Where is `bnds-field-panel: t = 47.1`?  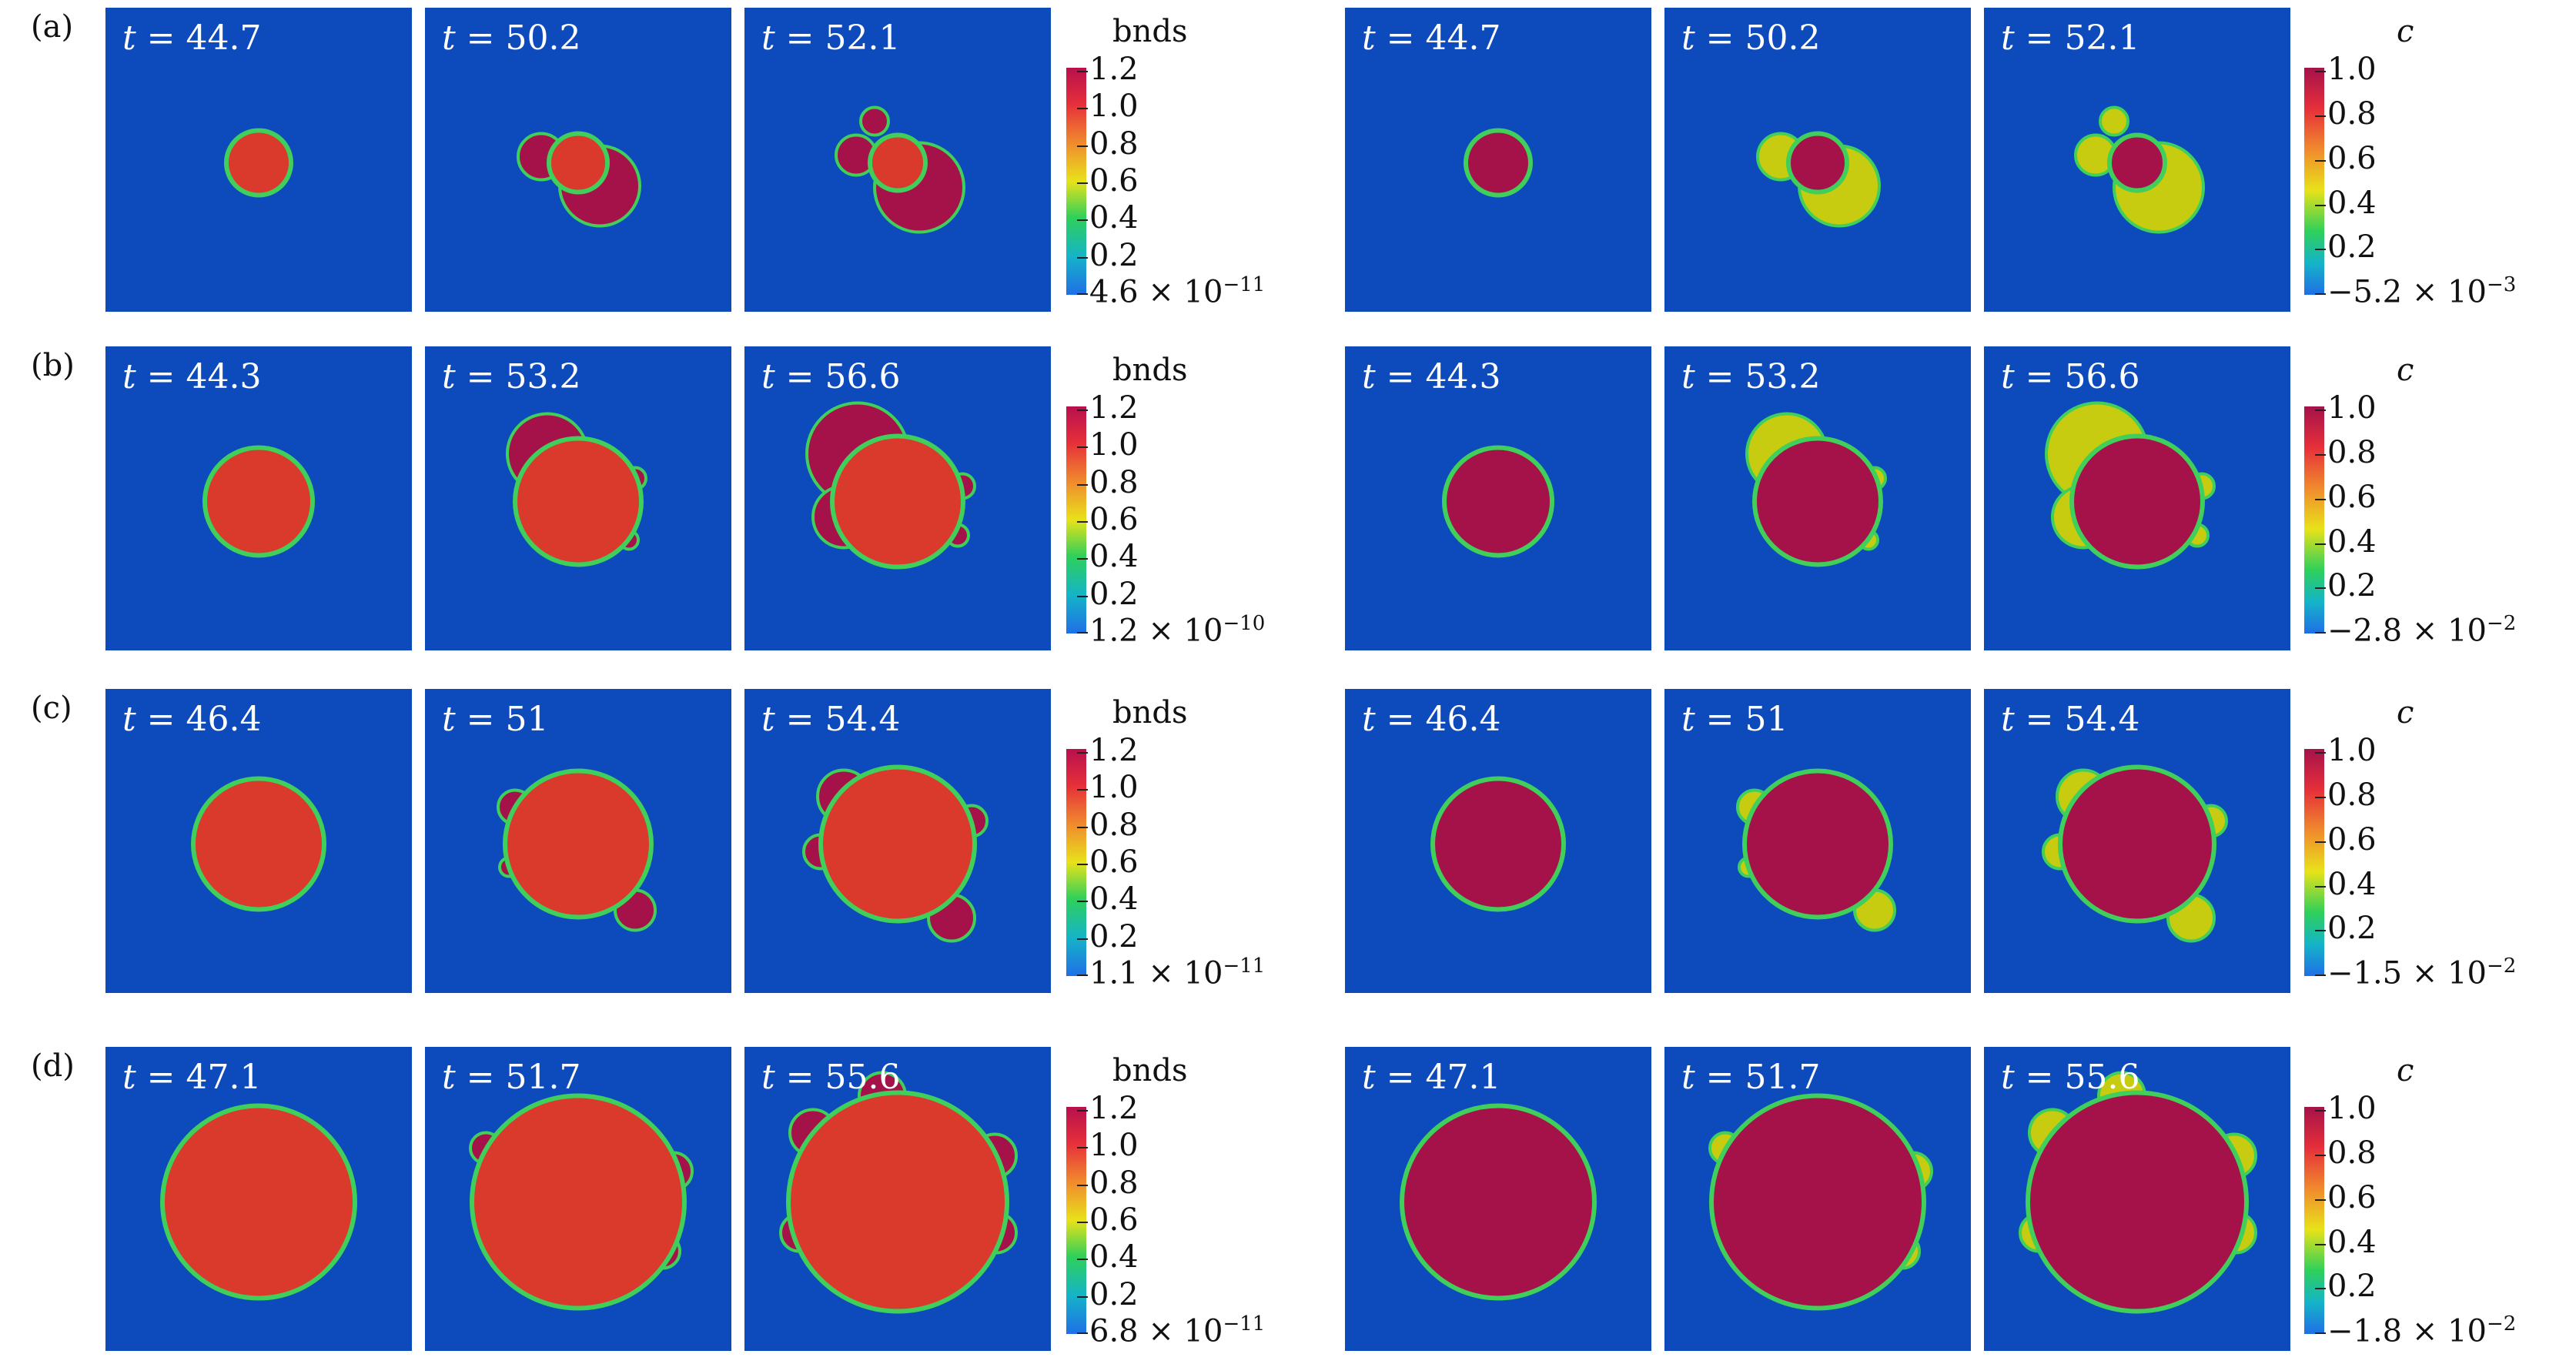 bnds-field-panel: t = 47.1 is located at coordinates (258, 1199).